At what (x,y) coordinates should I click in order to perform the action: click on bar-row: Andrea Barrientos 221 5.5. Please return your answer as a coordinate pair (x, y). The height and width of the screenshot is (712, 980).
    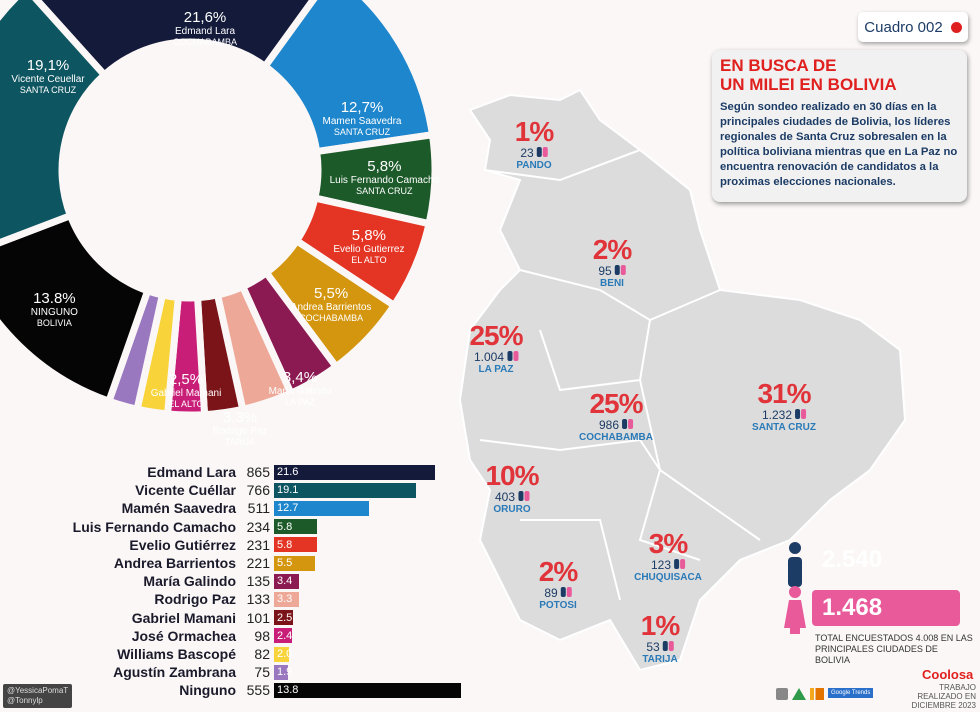
    Looking at the image, I should click on (157, 563).